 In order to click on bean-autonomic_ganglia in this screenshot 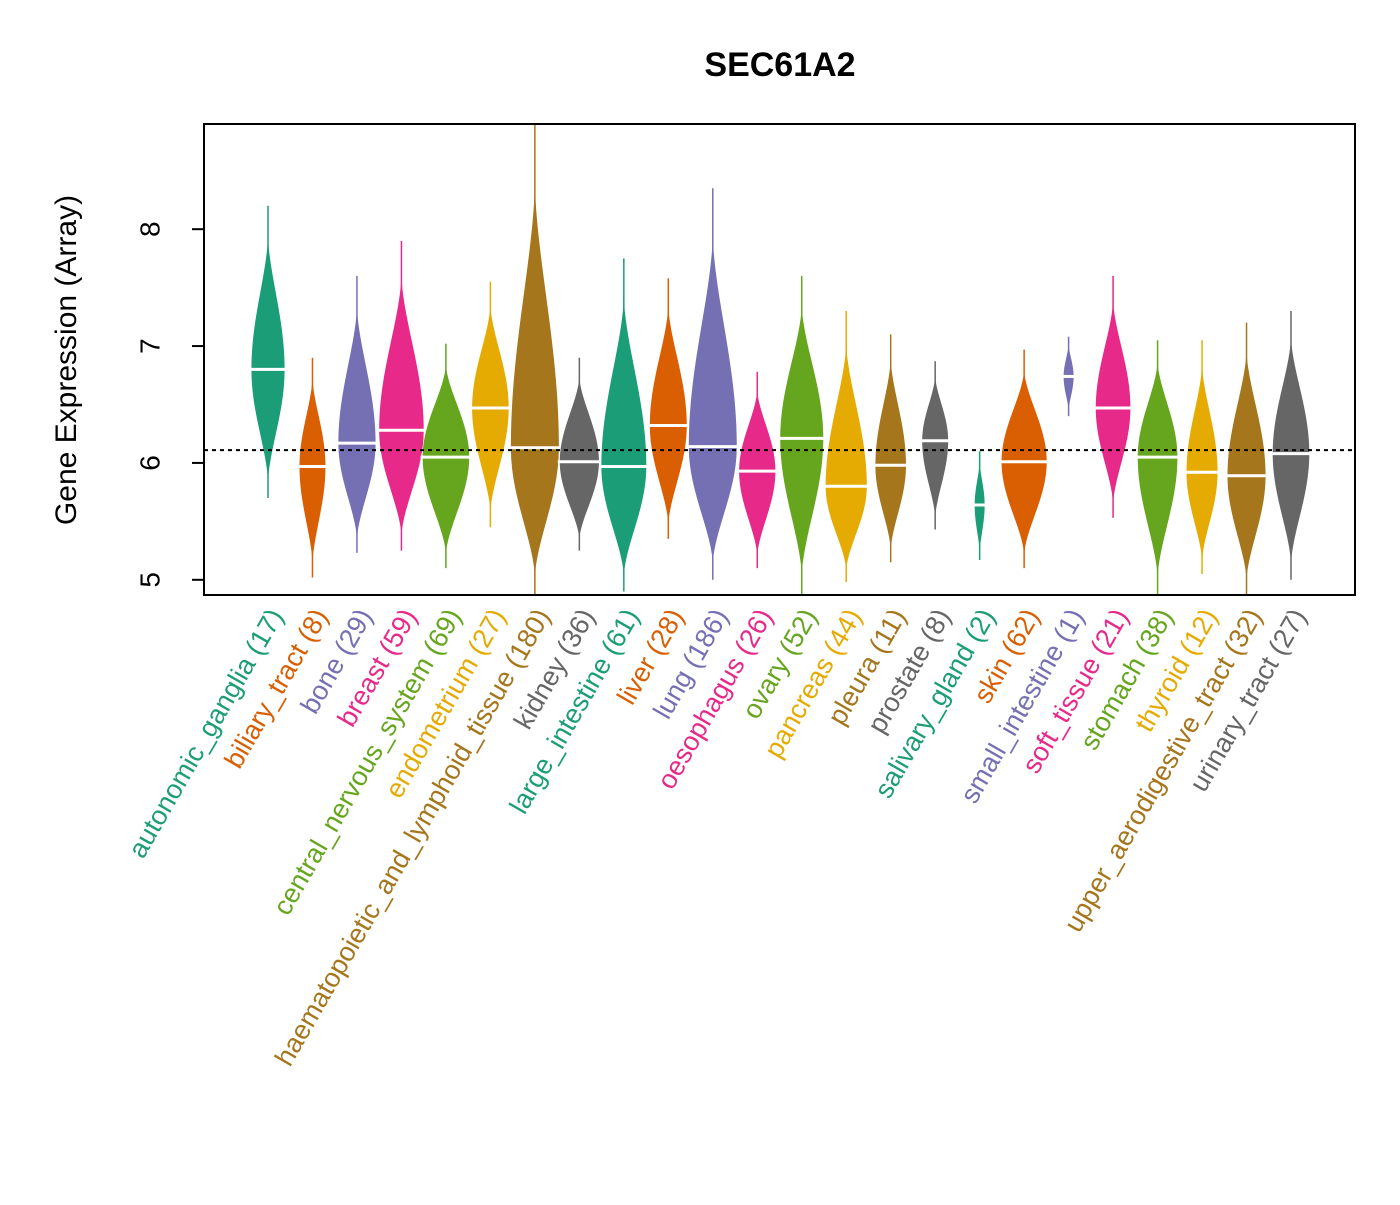, I will do `click(268, 351)`.